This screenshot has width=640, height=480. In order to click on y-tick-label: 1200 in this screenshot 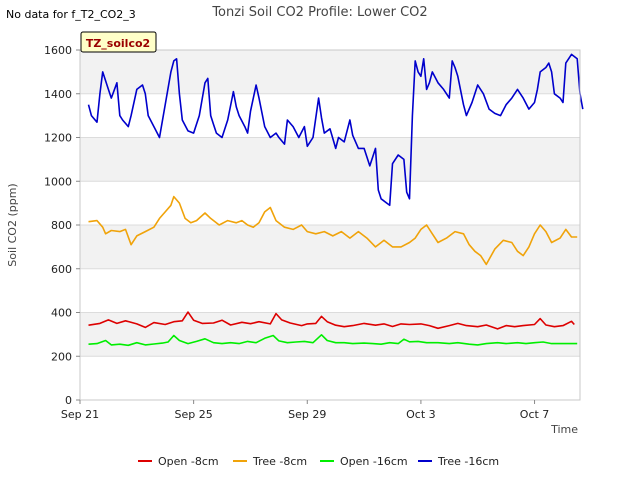, I will do `click(58, 138)`.